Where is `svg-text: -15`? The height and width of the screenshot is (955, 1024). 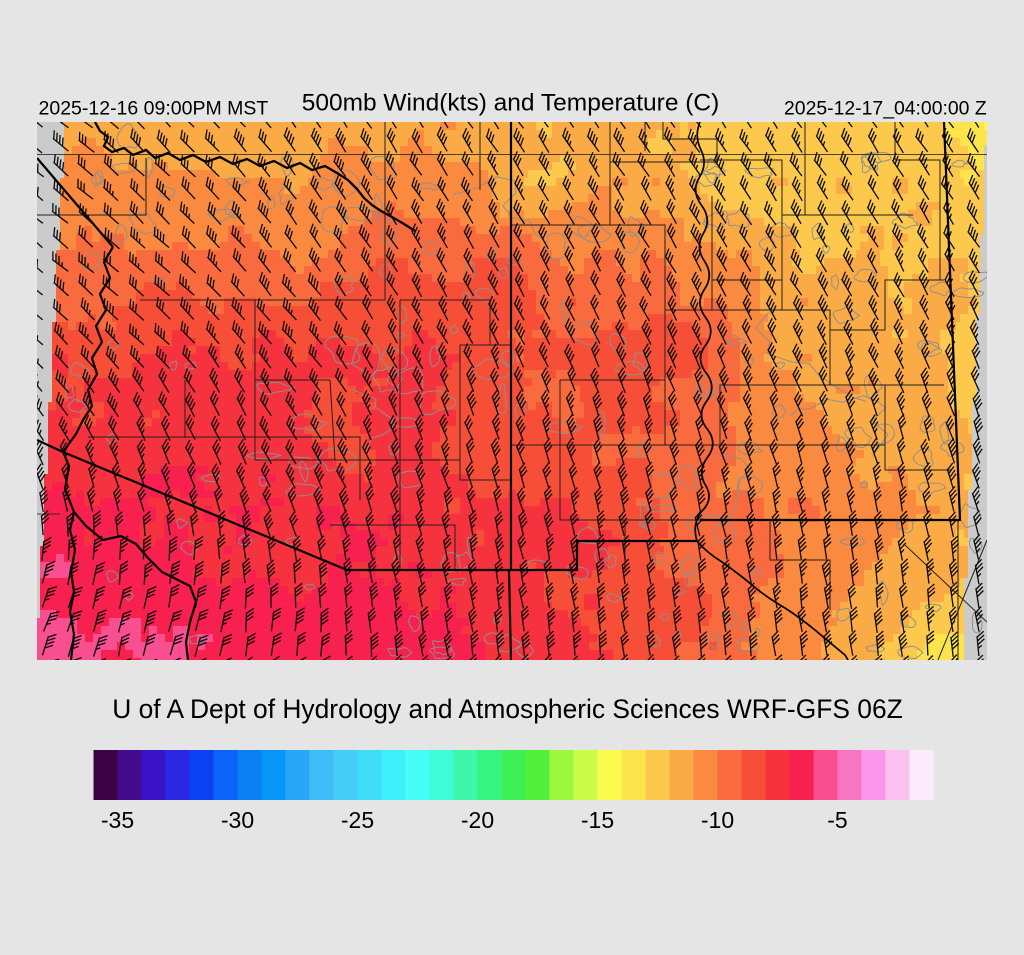
svg-text: -15 is located at coordinates (597, 820).